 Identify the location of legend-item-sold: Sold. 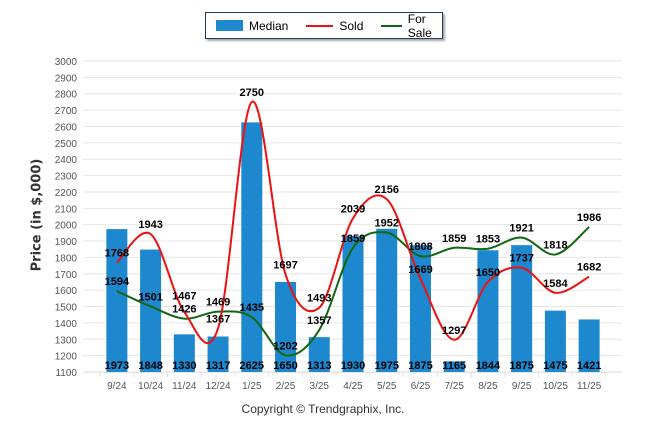
(334, 26).